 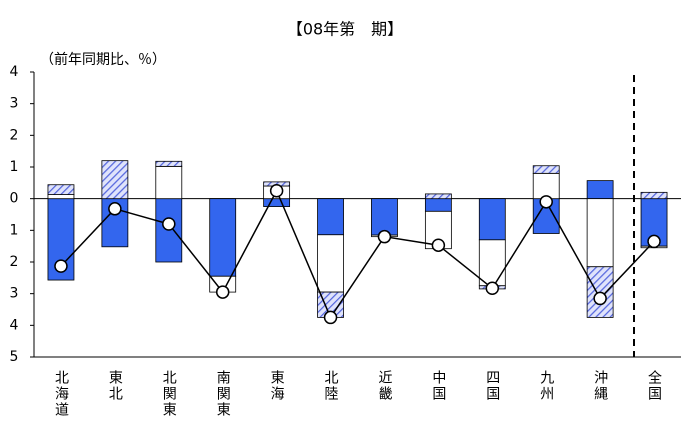 What do you see at coordinates (384, 386) in the screenshot?
I see `x-tick-label: 近畿` at bounding box center [384, 386].